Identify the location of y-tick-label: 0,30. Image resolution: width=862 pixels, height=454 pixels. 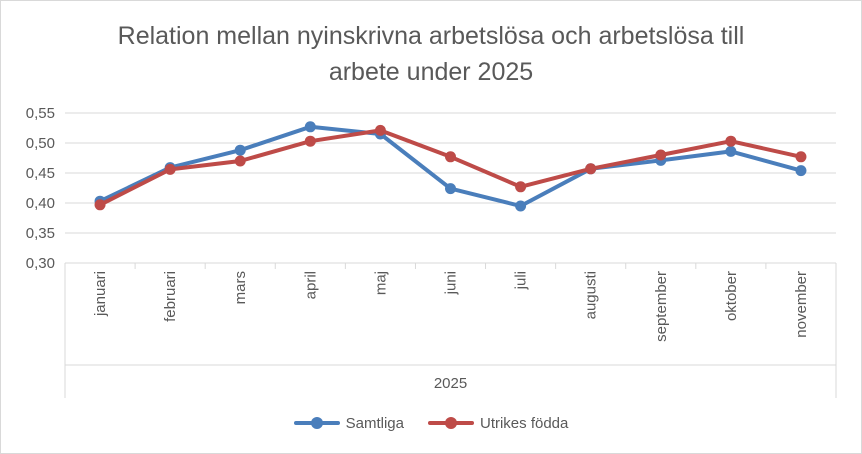
(40, 263).